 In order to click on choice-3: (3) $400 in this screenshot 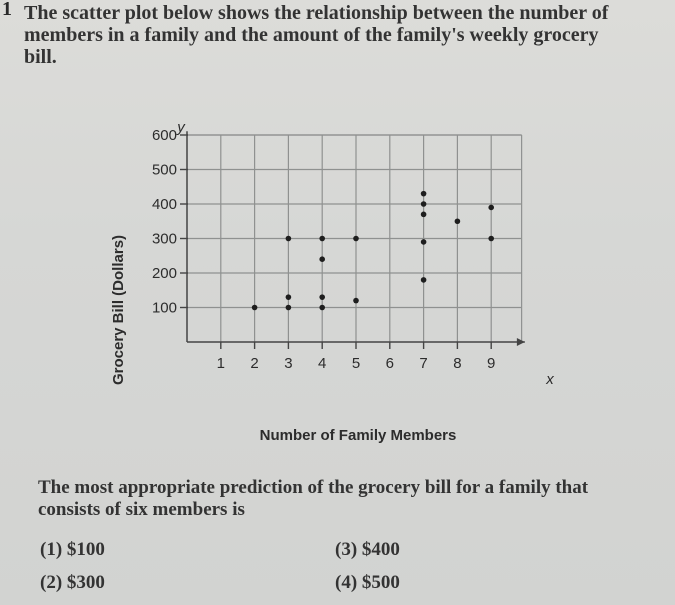, I will do `click(367, 549)`.